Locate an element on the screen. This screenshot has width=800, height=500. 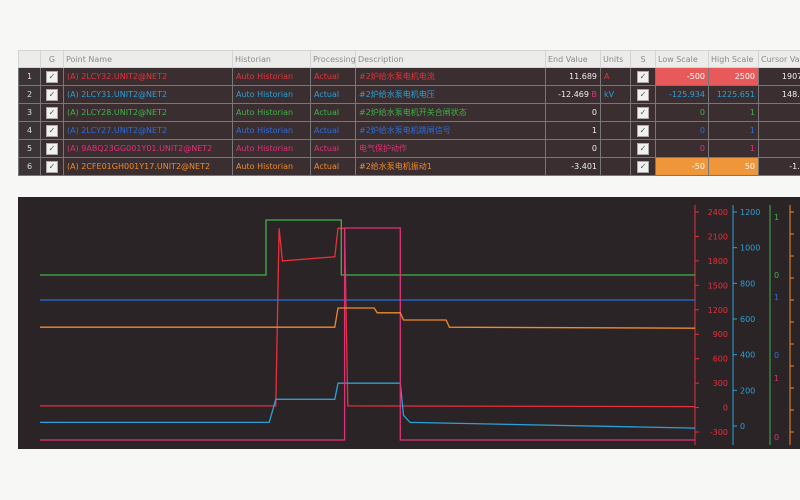
row-index: 3 is located at coordinates (29, 112).